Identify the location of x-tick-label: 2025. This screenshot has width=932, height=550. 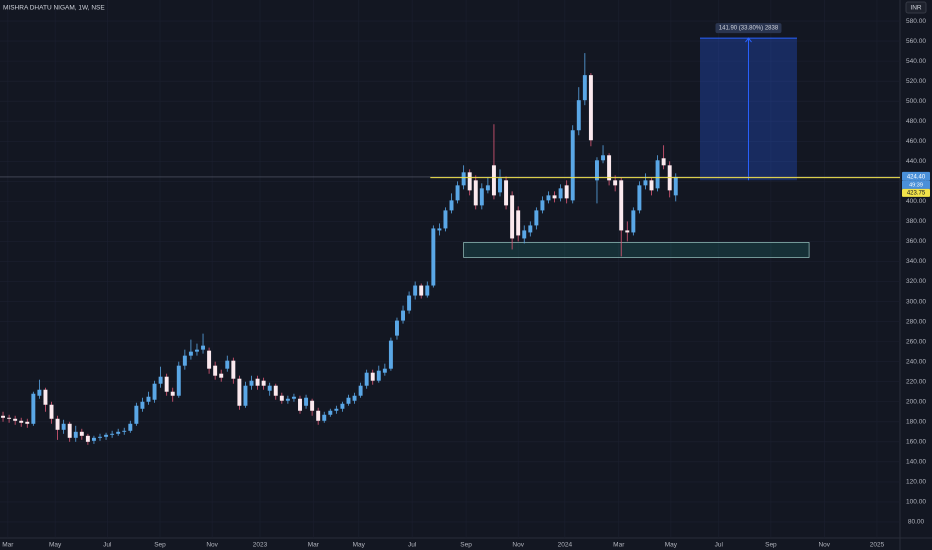
(877, 545).